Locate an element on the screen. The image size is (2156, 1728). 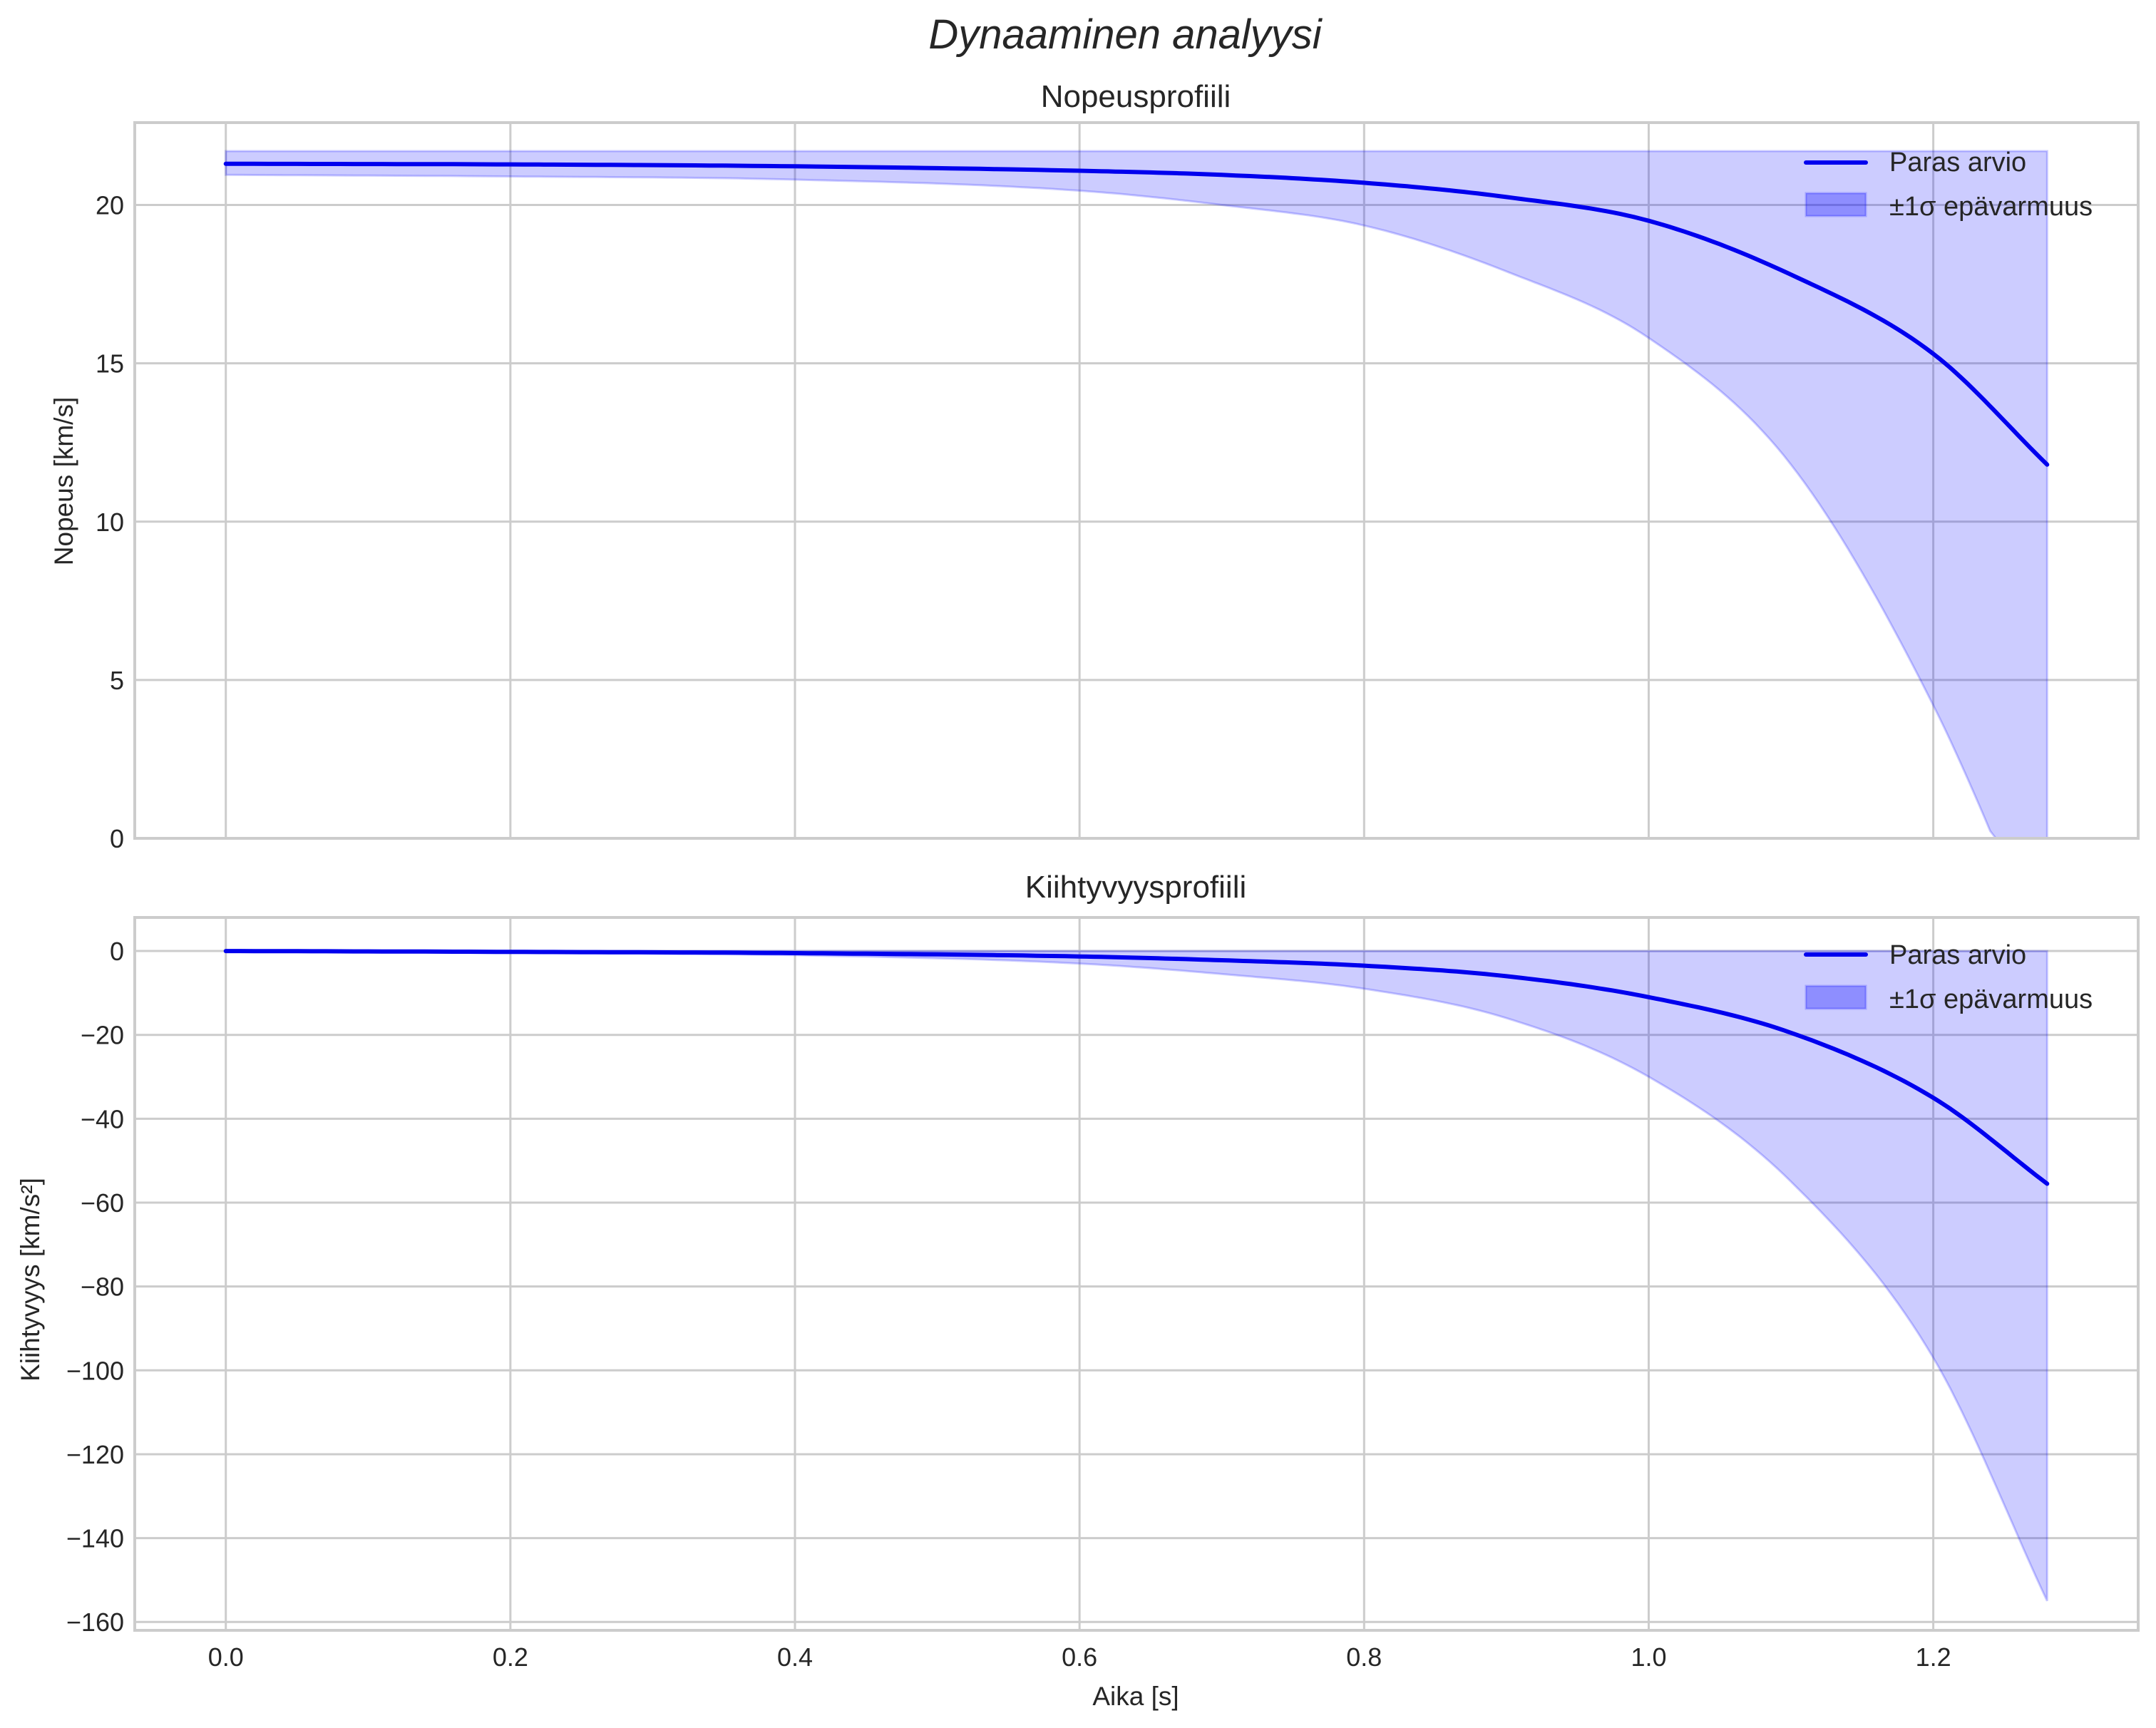
acceleration-legend: Paras arvio ±1σ epävarmuus is located at coordinates (1948, 977).